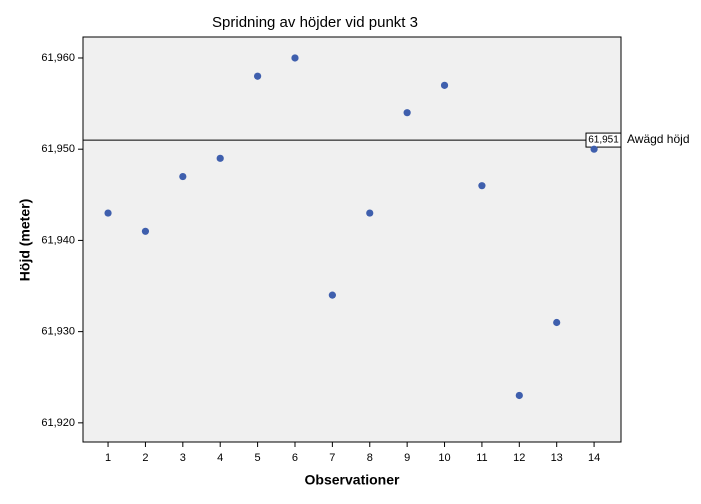 The height and width of the screenshot is (504, 701). Describe the element at coordinates (481, 458) in the screenshot. I see `x-tick-label: 11` at that location.